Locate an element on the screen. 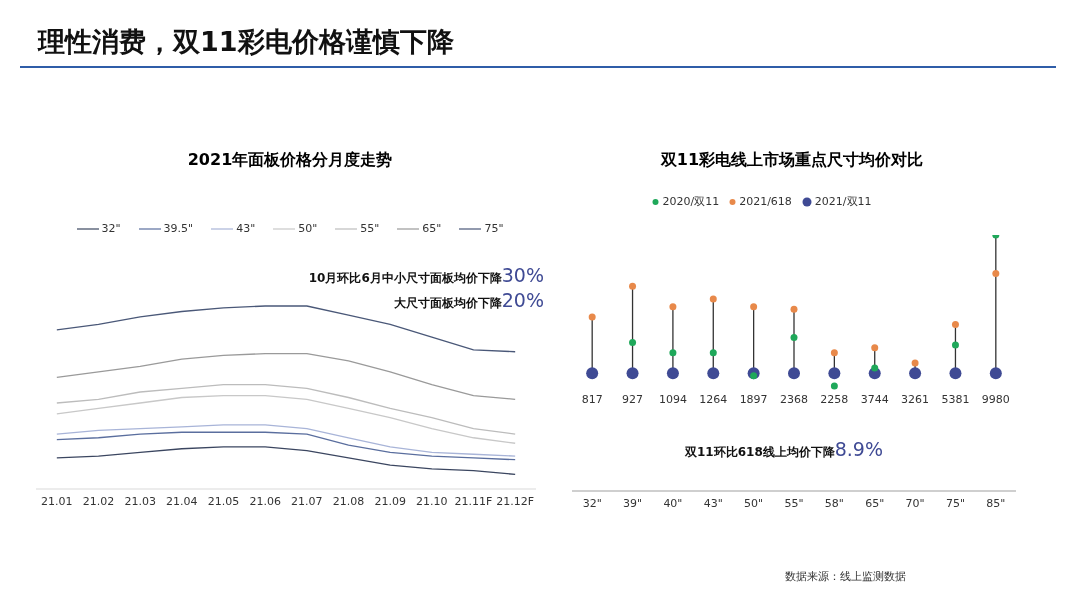 This screenshot has height=608, width=1080. annotation: 大尺寸面板均价下降20% is located at coordinates (468, 300).